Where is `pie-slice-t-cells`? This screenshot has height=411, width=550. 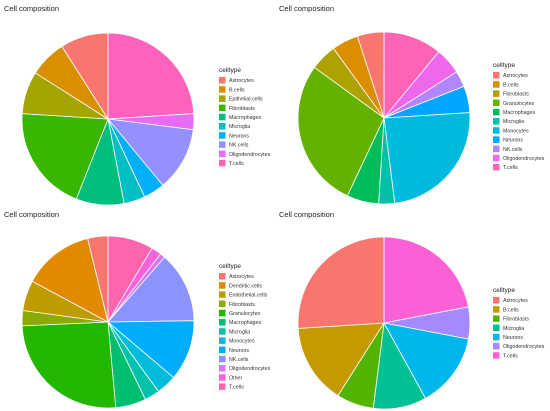
pie-slice-t-cells is located at coordinates (151, 76).